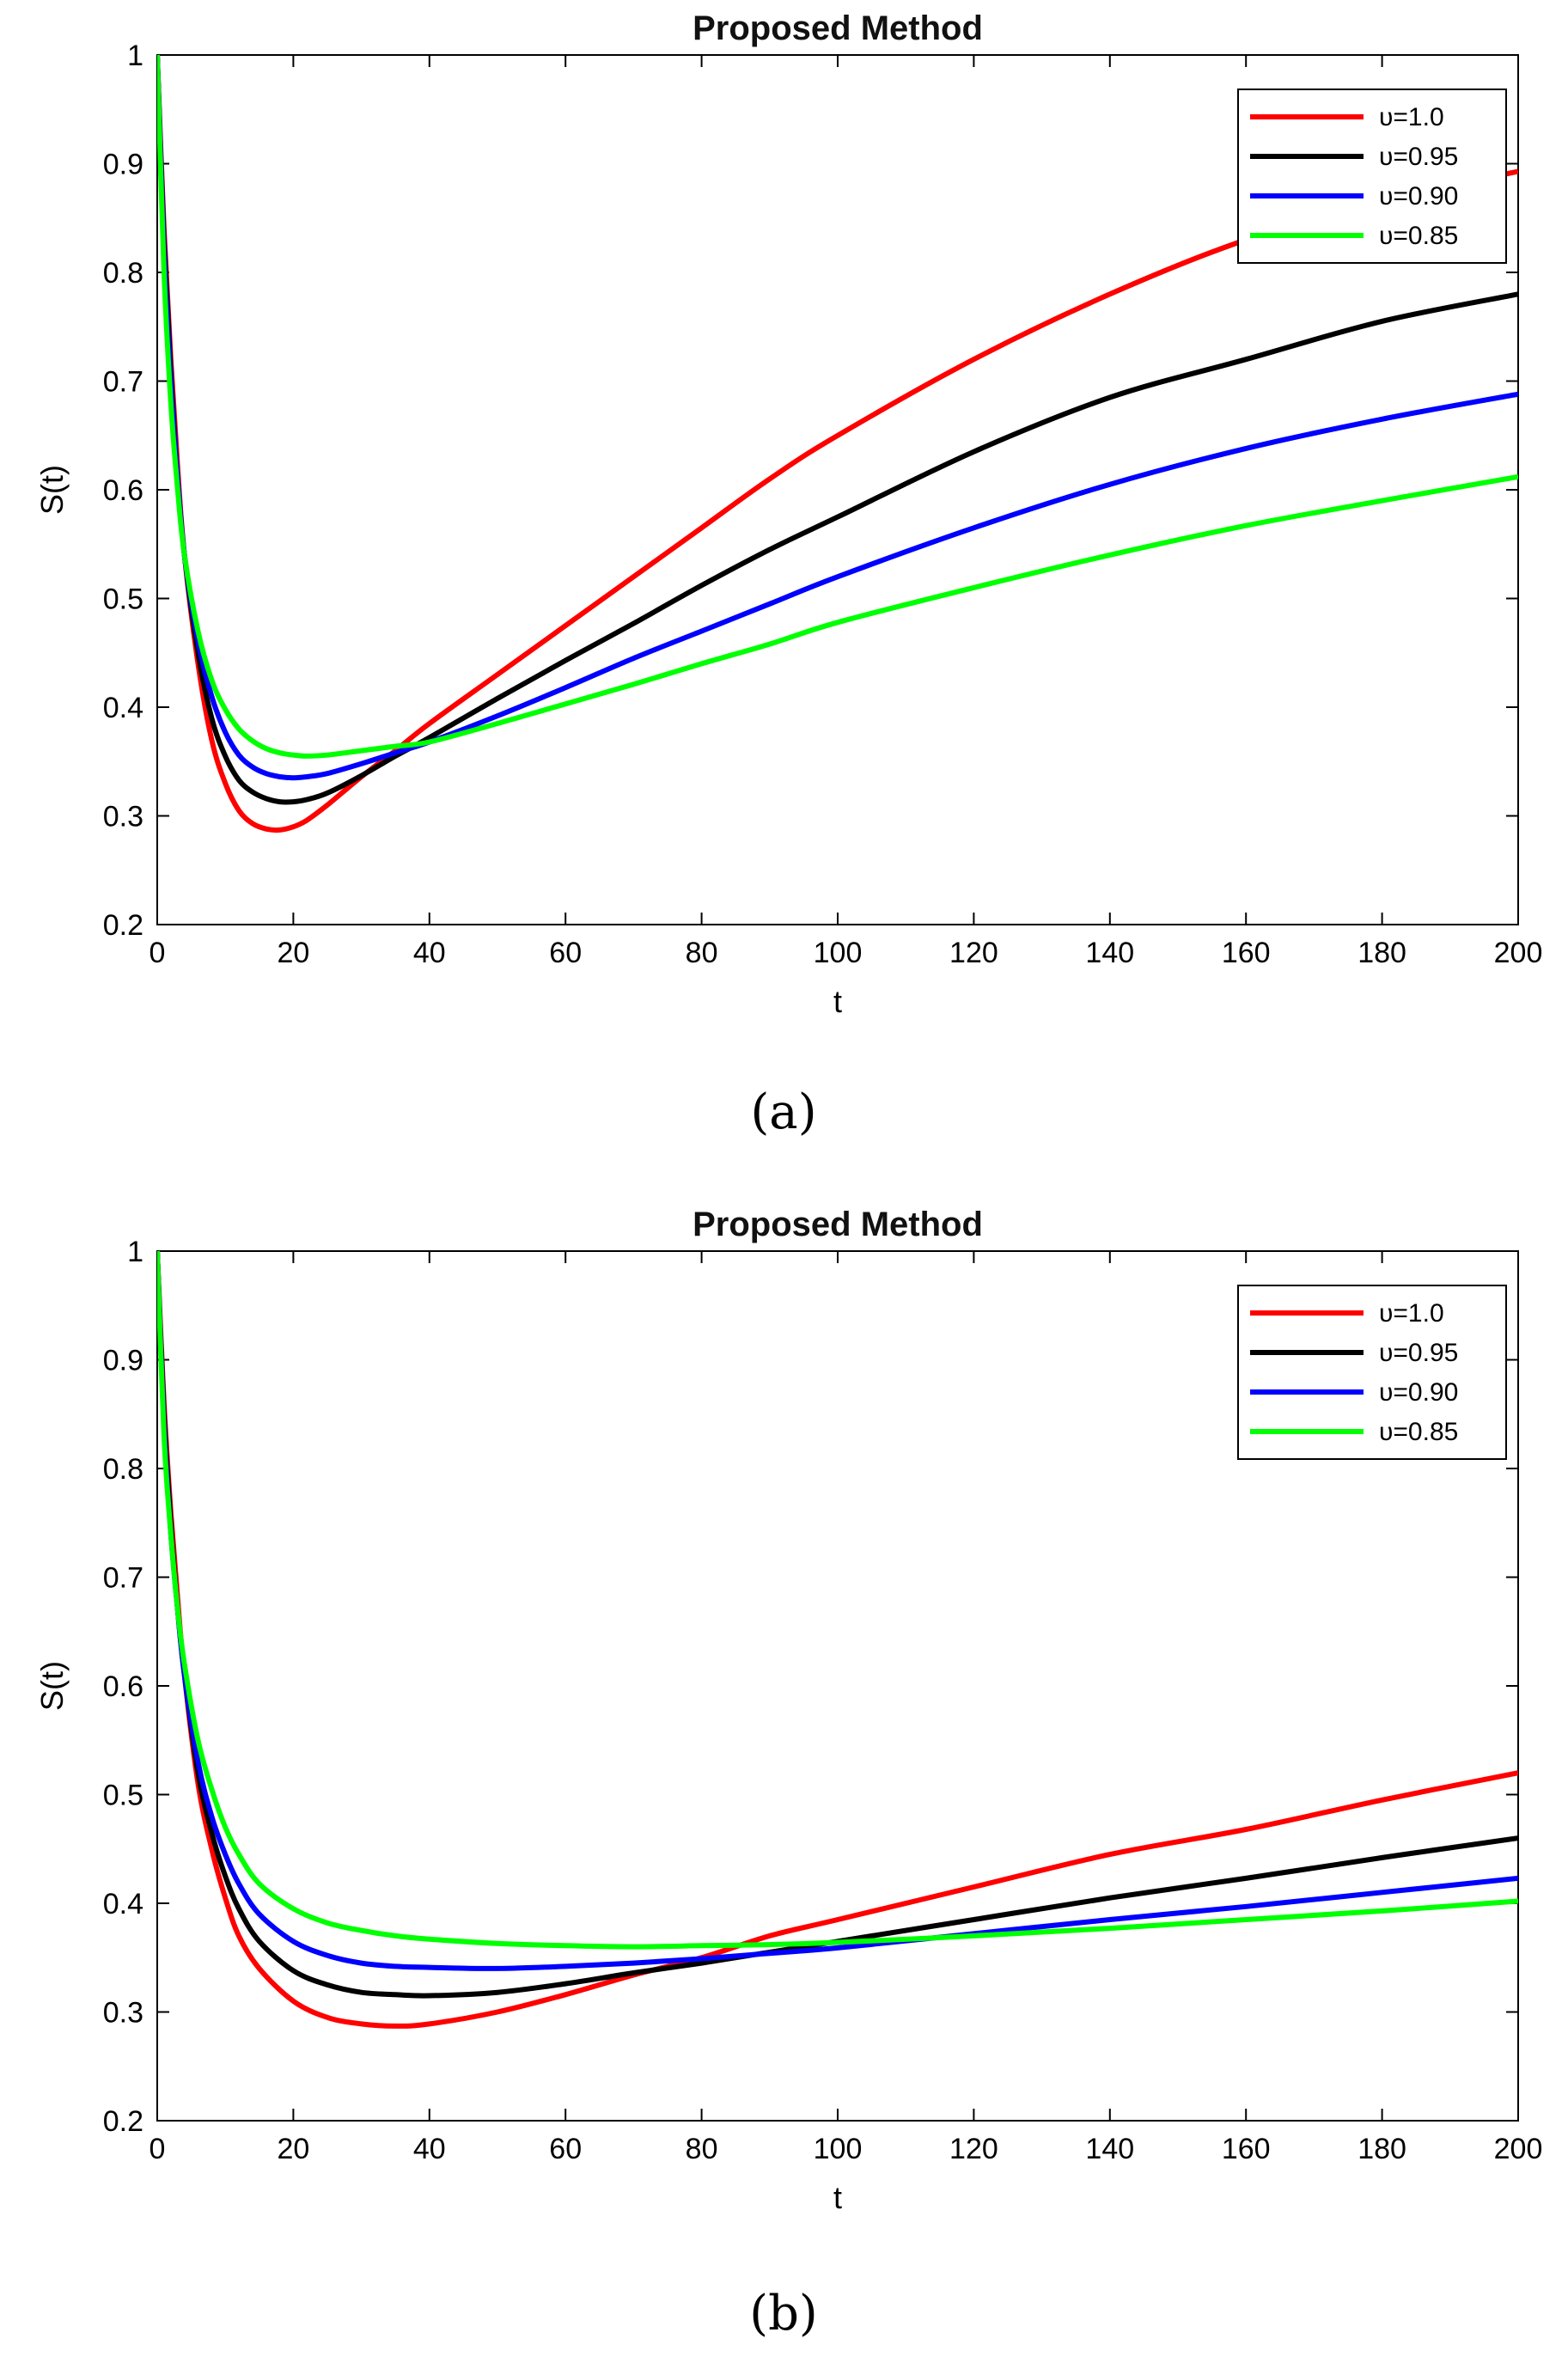 The image size is (1568, 2363). I want to click on chart-a-xtick-label: 200, so click(1518, 953).